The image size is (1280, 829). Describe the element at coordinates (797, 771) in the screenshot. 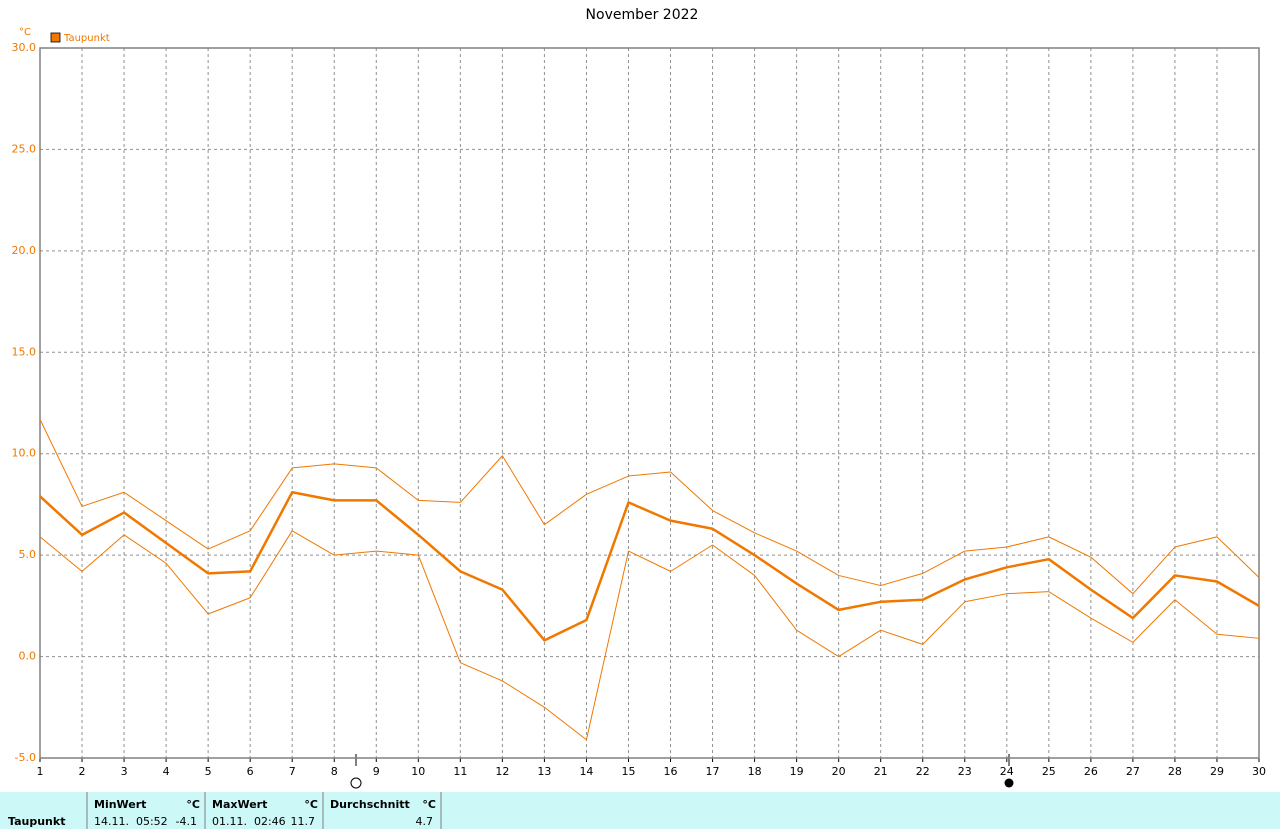

I see `x-tick-label: 19` at that location.